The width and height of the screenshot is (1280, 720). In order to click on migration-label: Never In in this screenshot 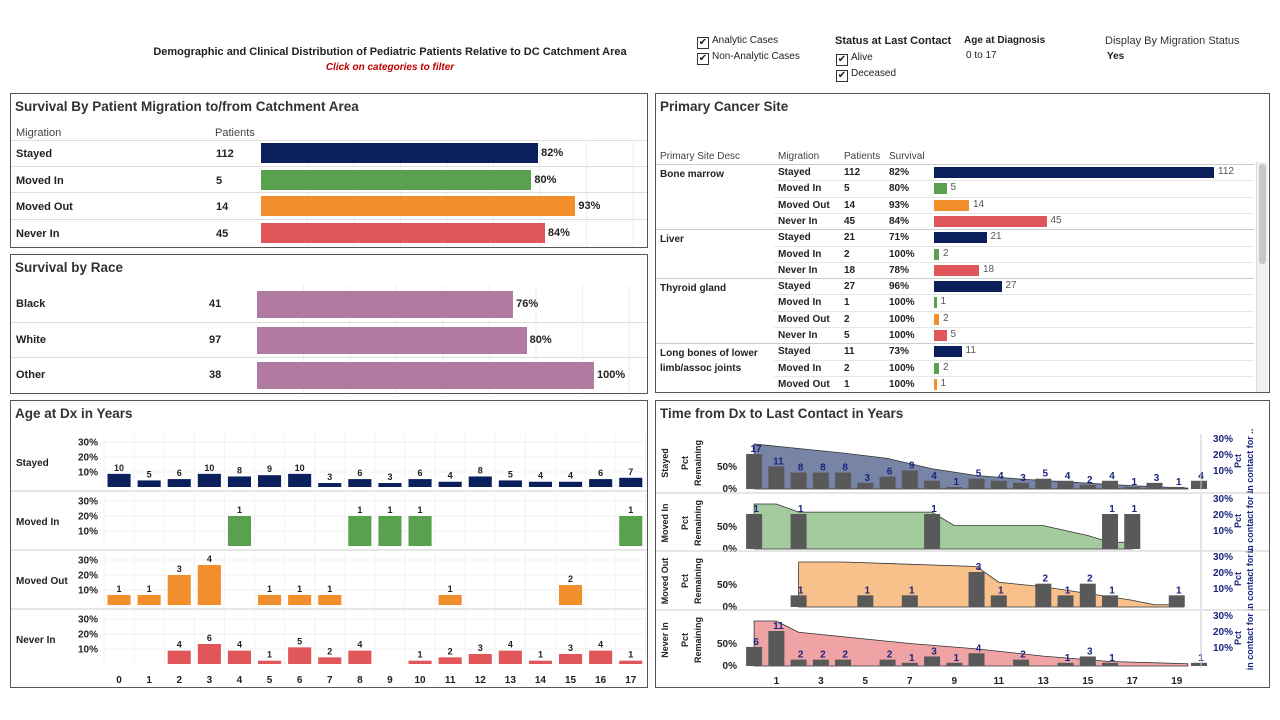, I will do `click(38, 233)`.